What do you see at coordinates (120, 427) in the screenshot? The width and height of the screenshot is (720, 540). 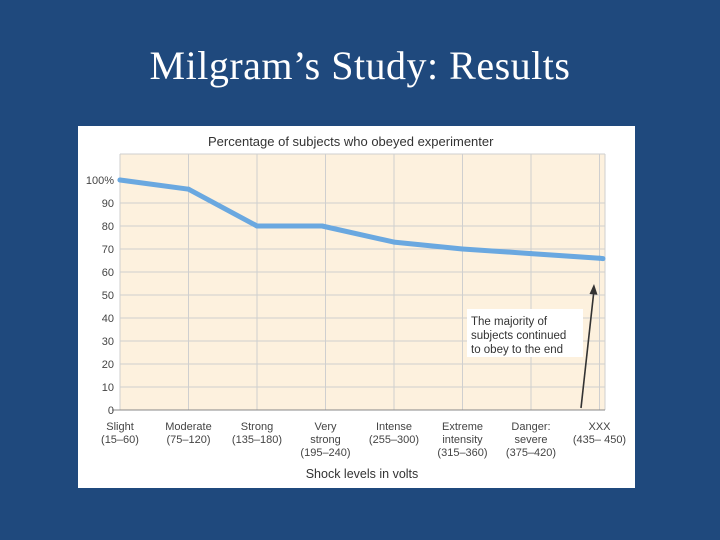 I see `x-category-label-line: Slight` at bounding box center [120, 427].